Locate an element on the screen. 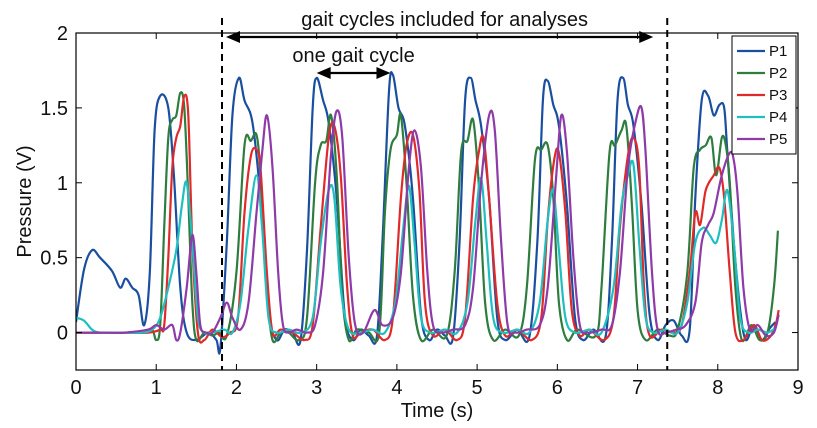 The width and height of the screenshot is (817, 428). x-tick-label: 0 is located at coordinates (75, 388).